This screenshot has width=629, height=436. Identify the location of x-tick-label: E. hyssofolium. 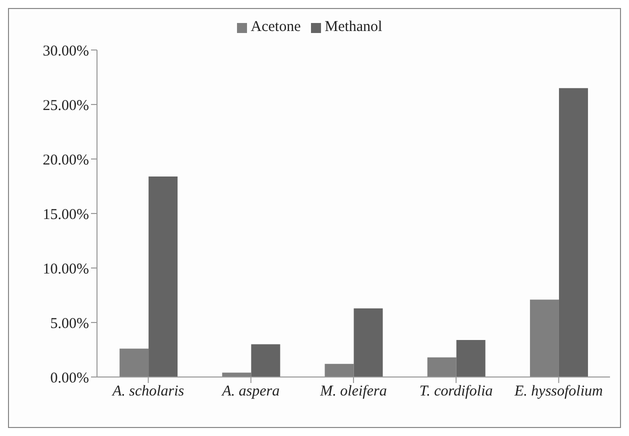
(559, 392).